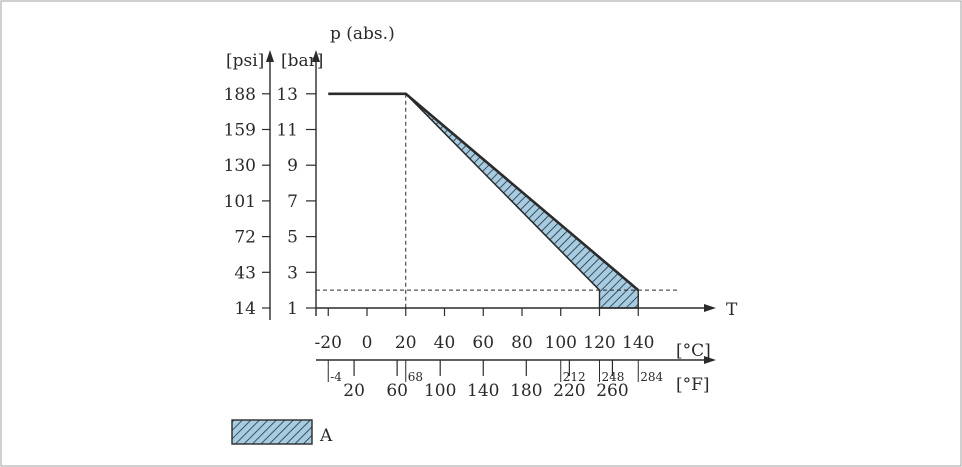 The image size is (962, 467). Describe the element at coordinates (710, 360) in the screenshot. I see `f-axis-arrow` at that location.